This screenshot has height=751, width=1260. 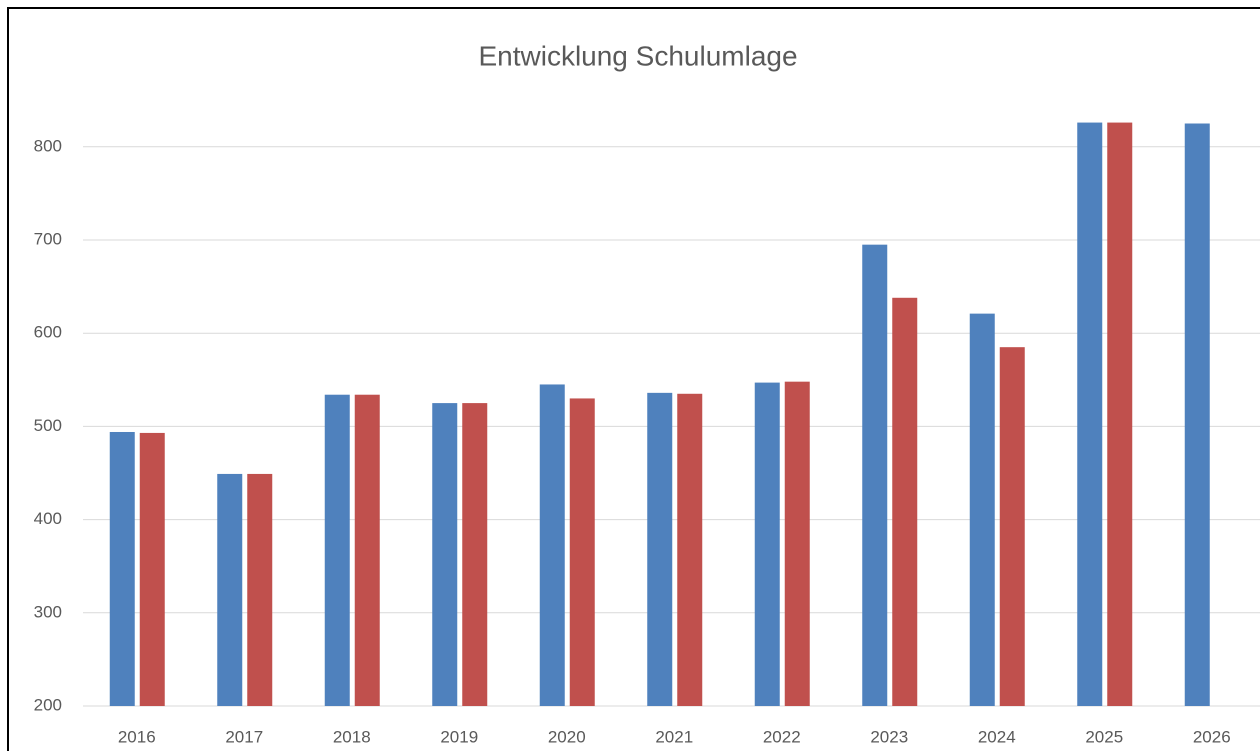 What do you see at coordinates (48, 145) in the screenshot?
I see `y-tick-label: 800` at bounding box center [48, 145].